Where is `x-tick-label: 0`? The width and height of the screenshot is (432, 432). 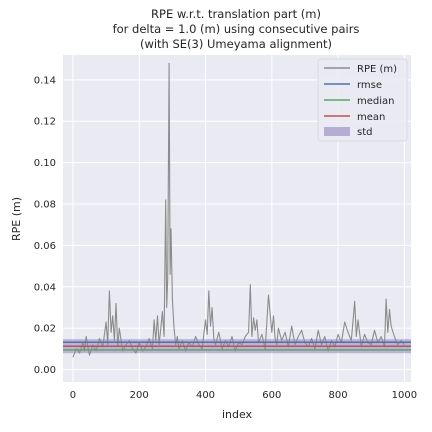 x-tick-label: 0 is located at coordinates (73, 395).